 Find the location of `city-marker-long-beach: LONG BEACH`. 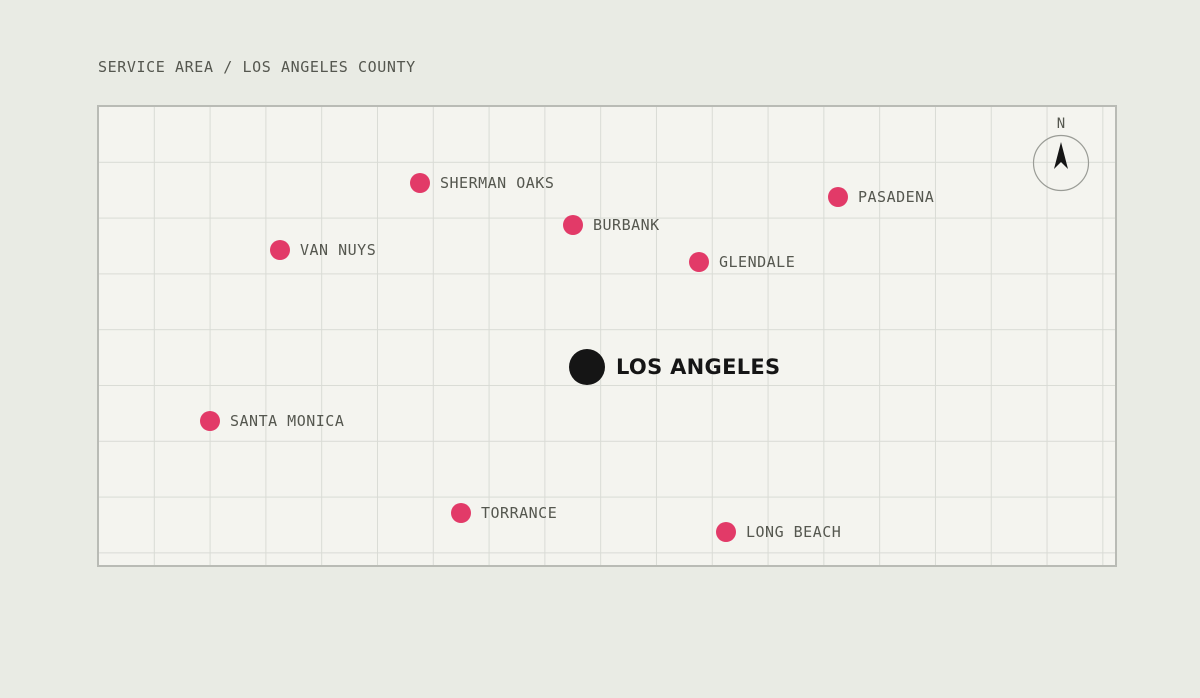

city-marker-long-beach: LONG BEACH is located at coordinates (778, 532).